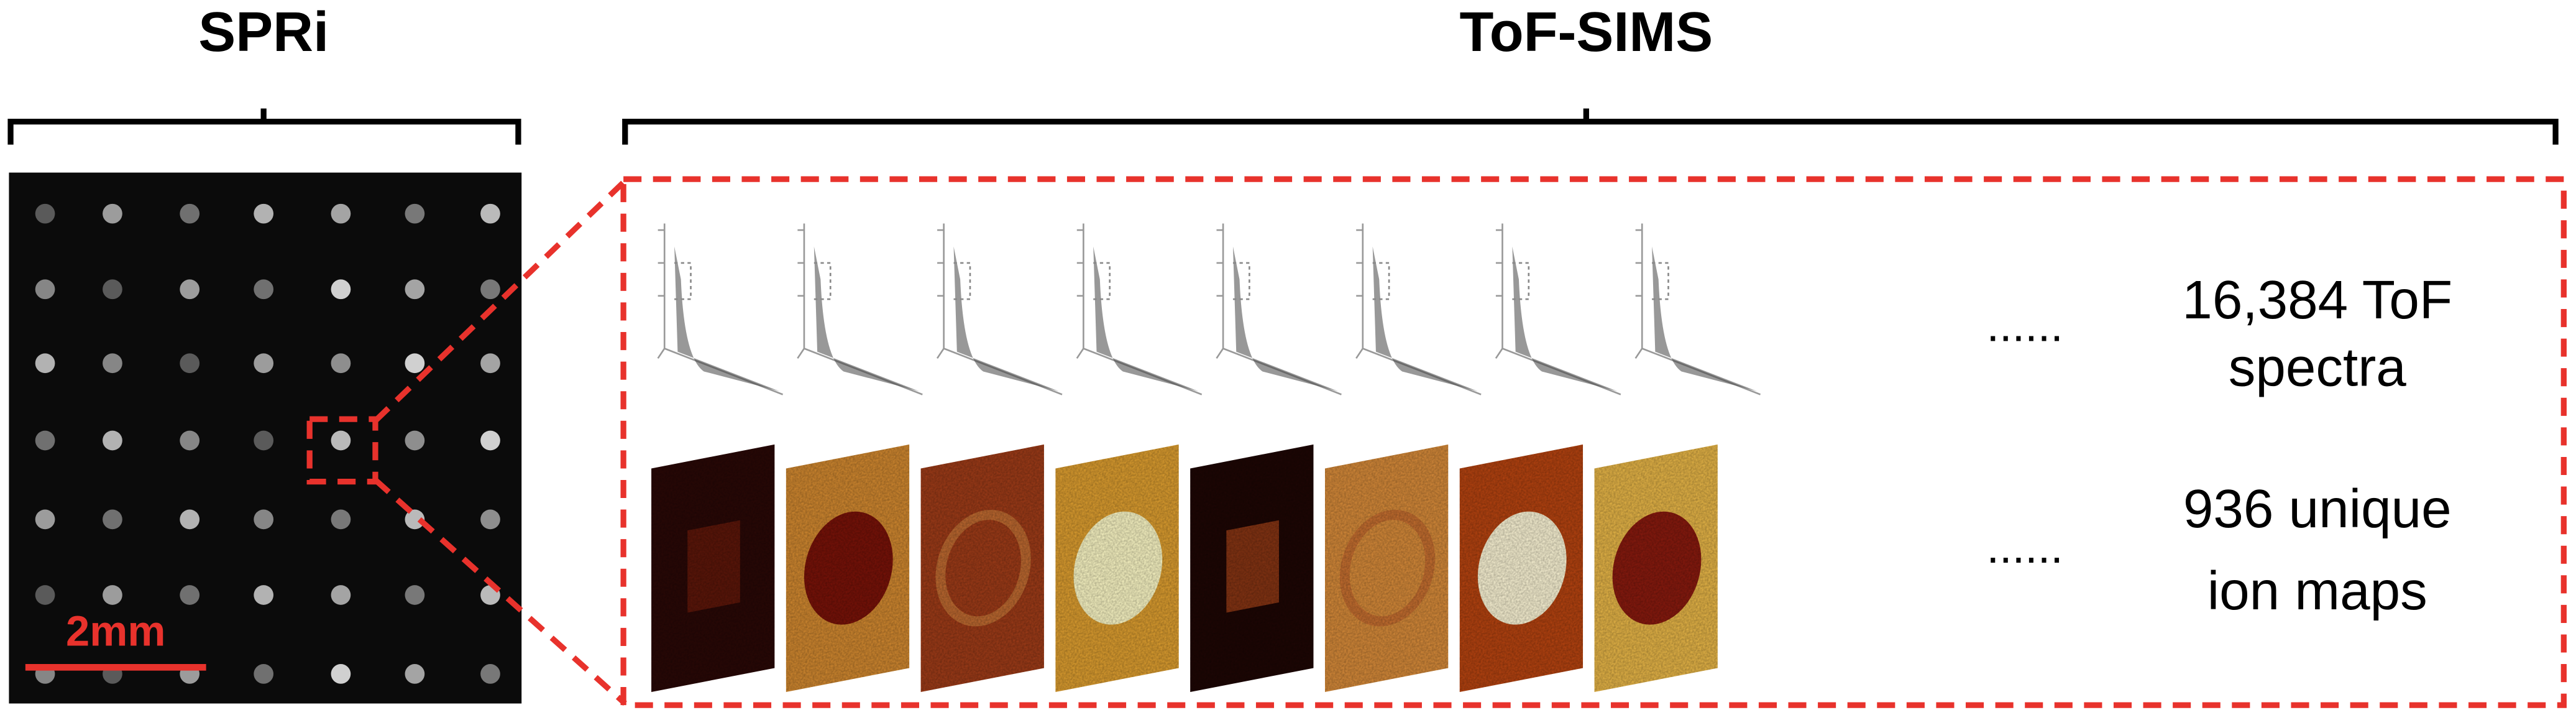 This screenshot has height=715, width=2576. Describe the element at coordinates (1184, 568) in the screenshot. I see `ion-maps` at that location.